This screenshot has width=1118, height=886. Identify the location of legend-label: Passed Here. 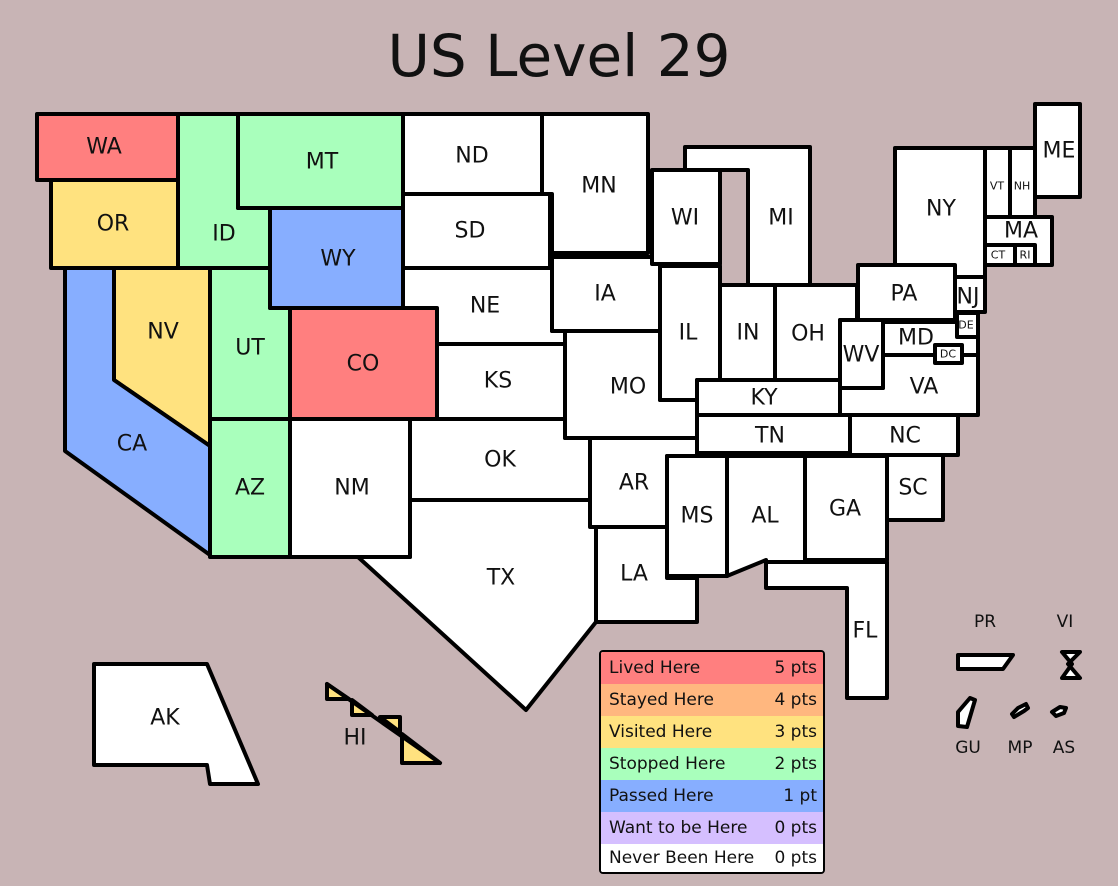
(661, 796).